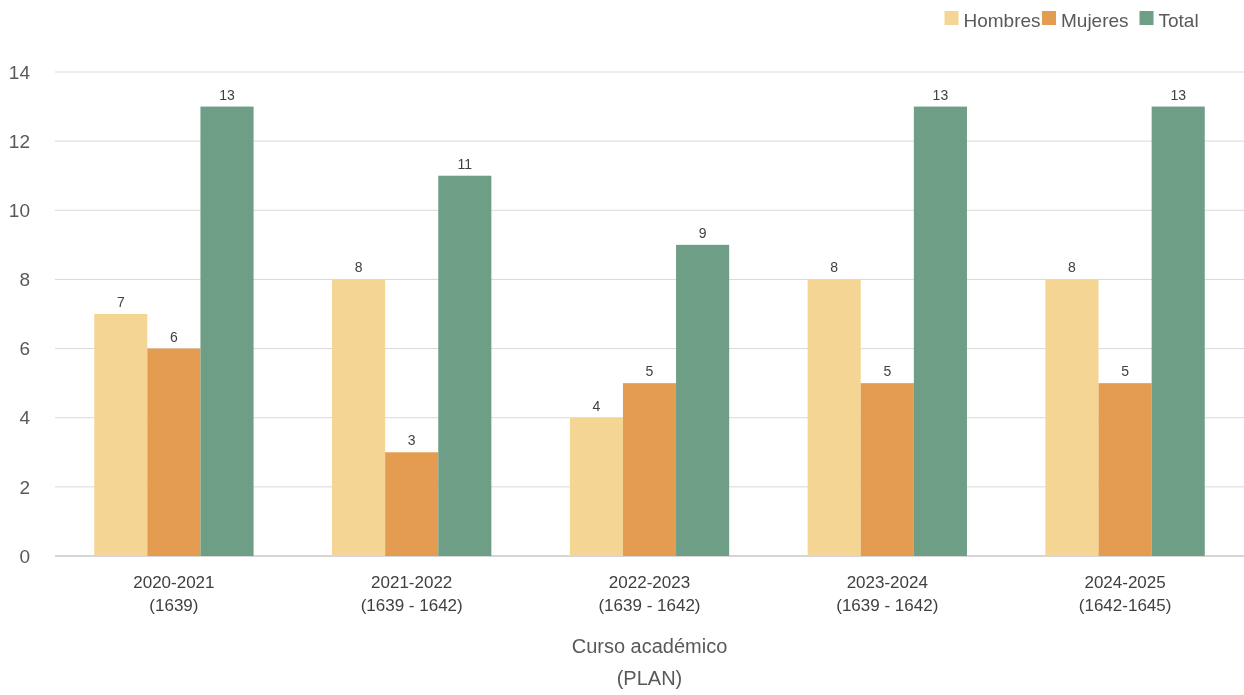  I want to click on data-label: 3, so click(411, 440).